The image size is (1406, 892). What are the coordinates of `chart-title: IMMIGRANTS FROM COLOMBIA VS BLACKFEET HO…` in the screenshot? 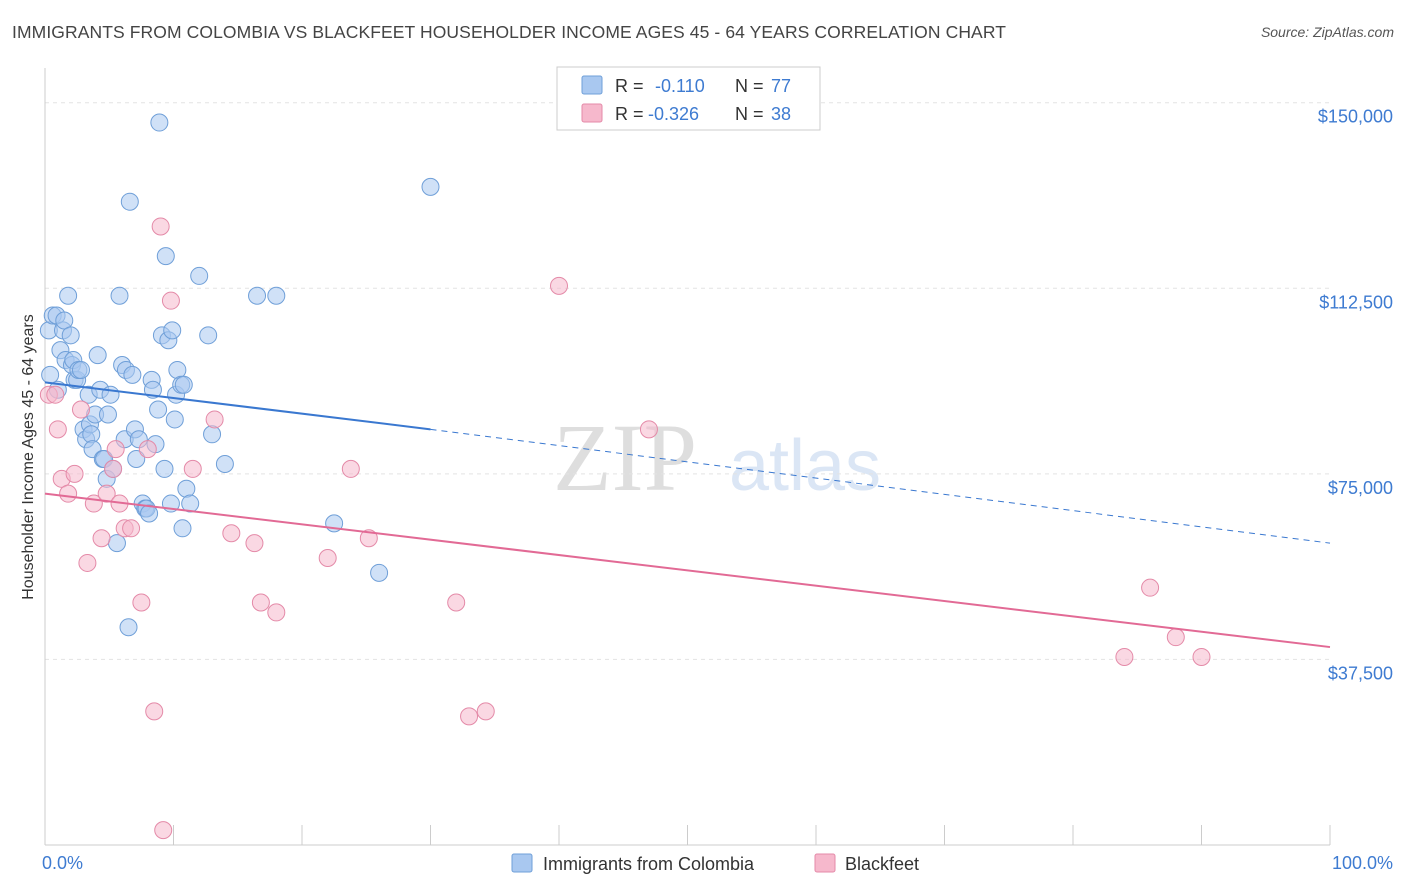 It's located at (509, 32).